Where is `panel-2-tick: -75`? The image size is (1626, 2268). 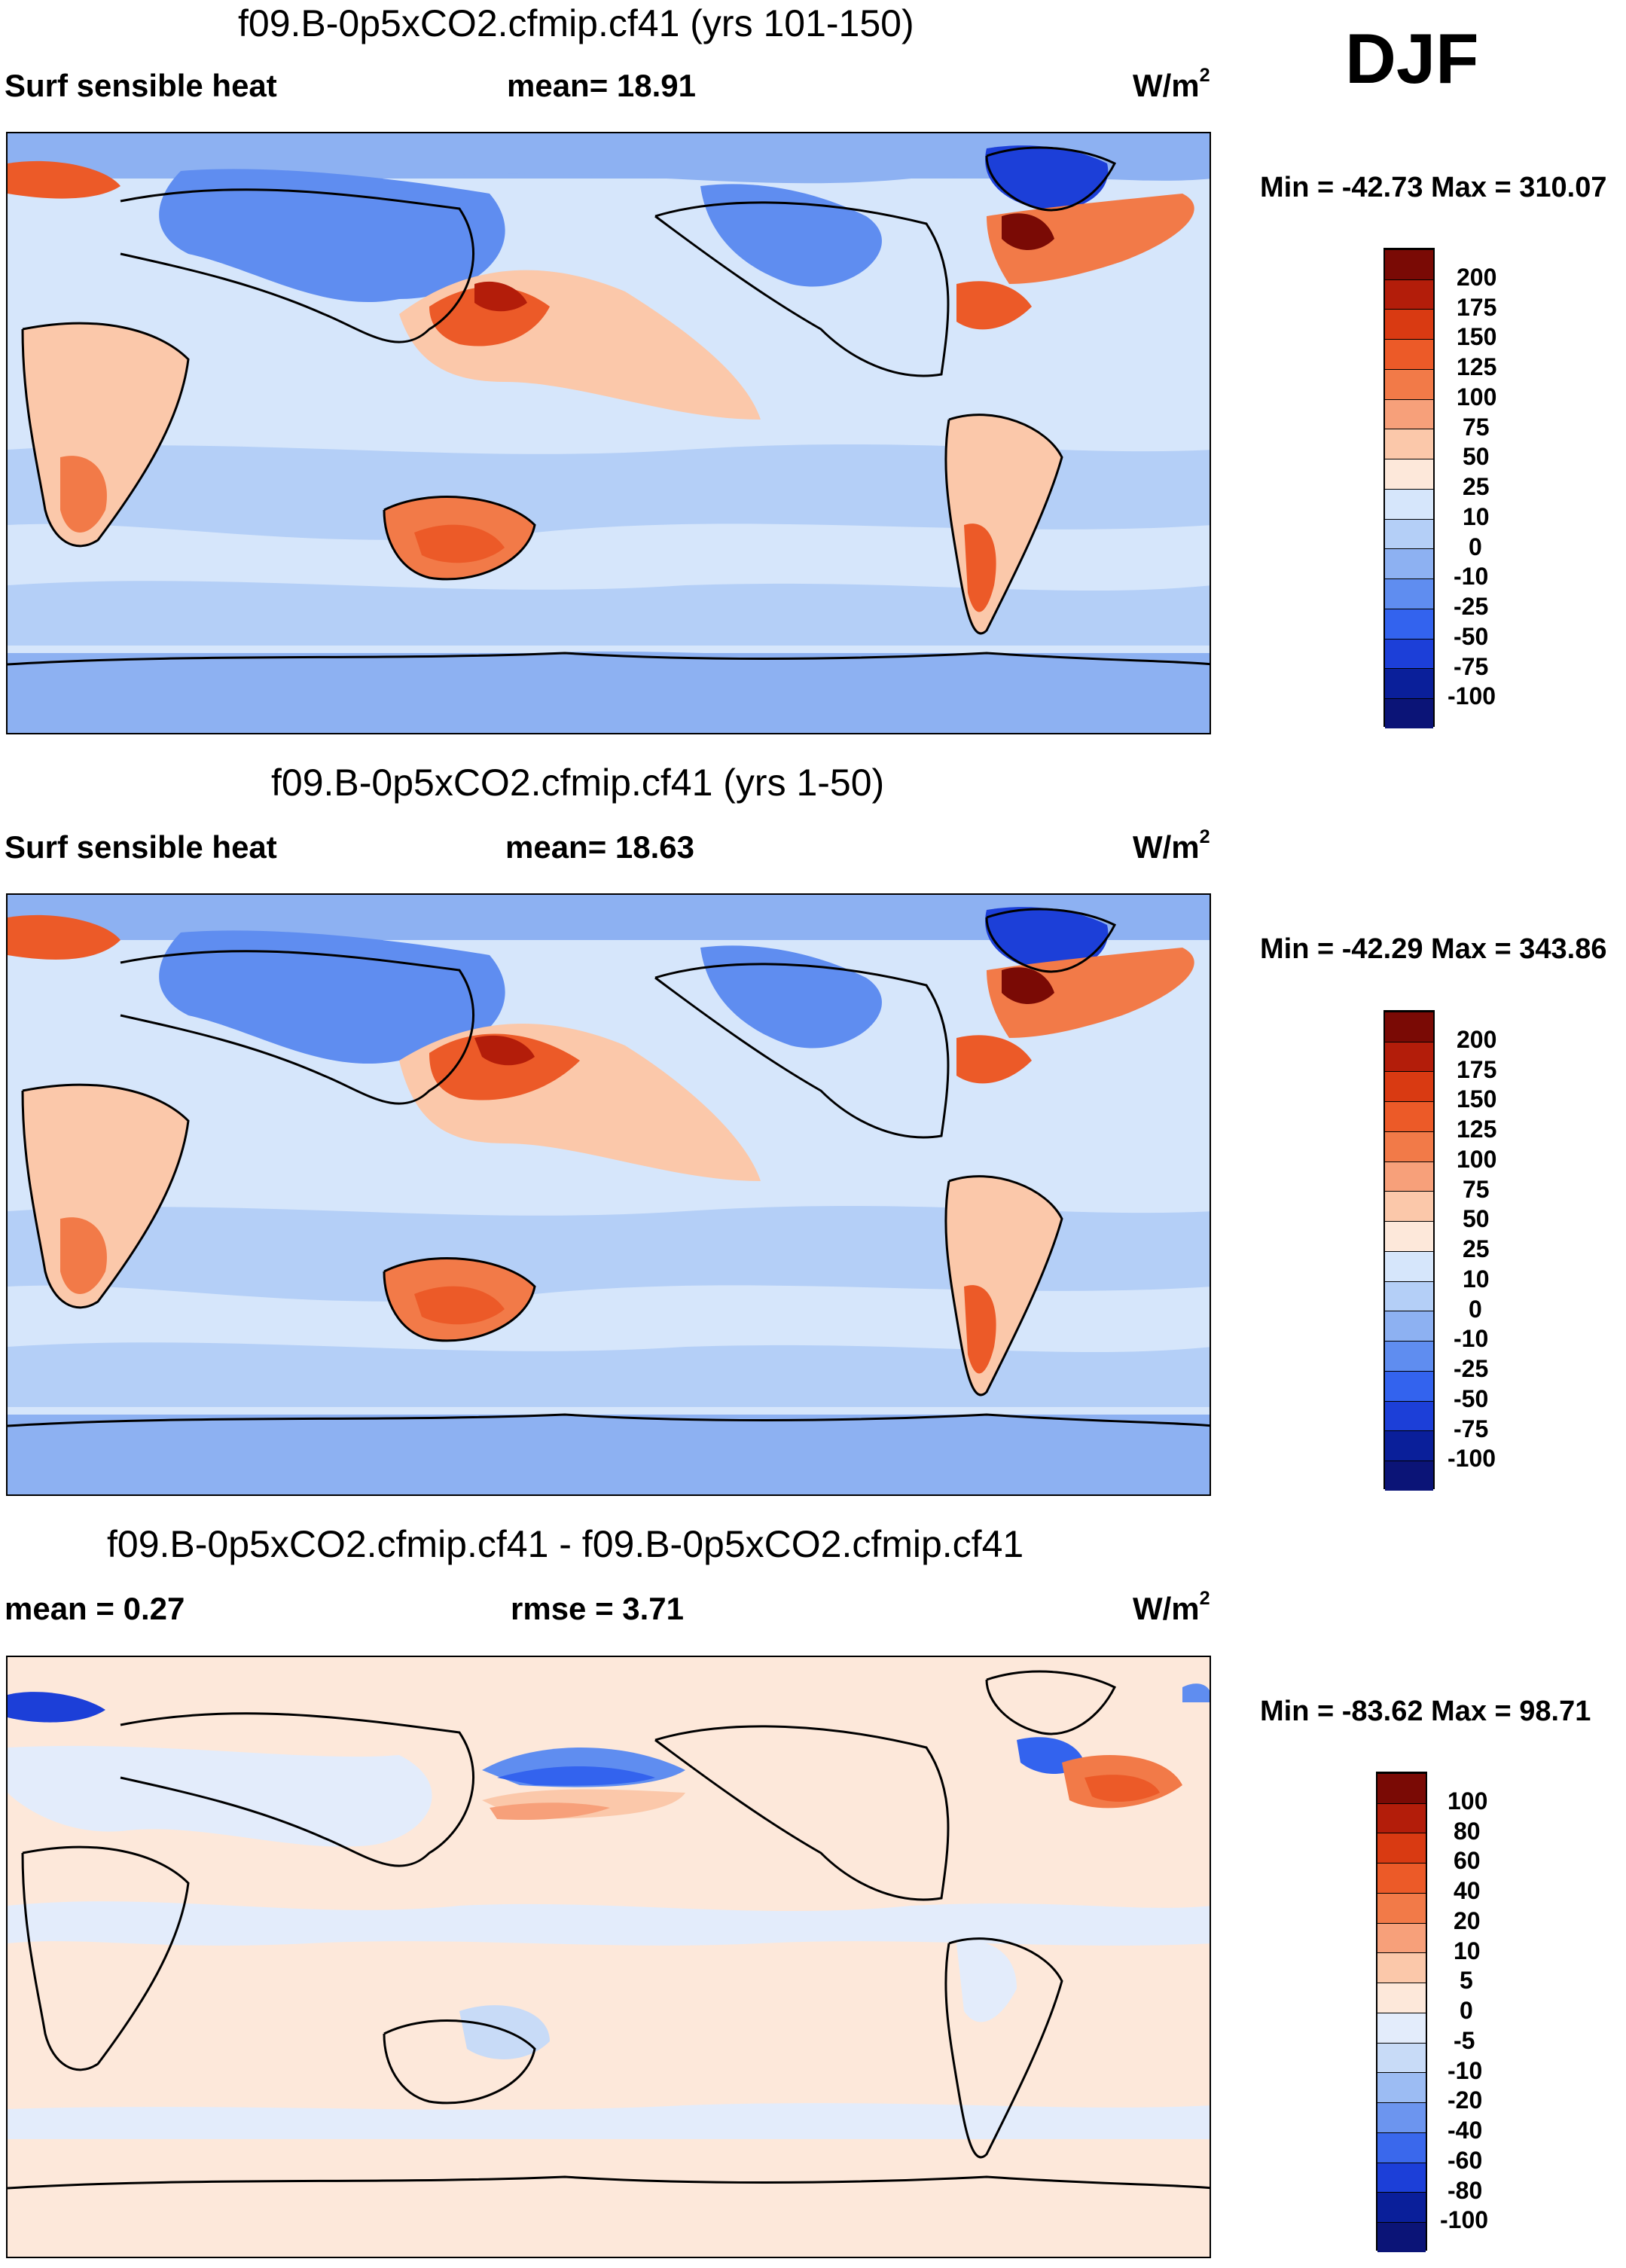
panel-2-tick: -75 is located at coordinates (1471, 1428).